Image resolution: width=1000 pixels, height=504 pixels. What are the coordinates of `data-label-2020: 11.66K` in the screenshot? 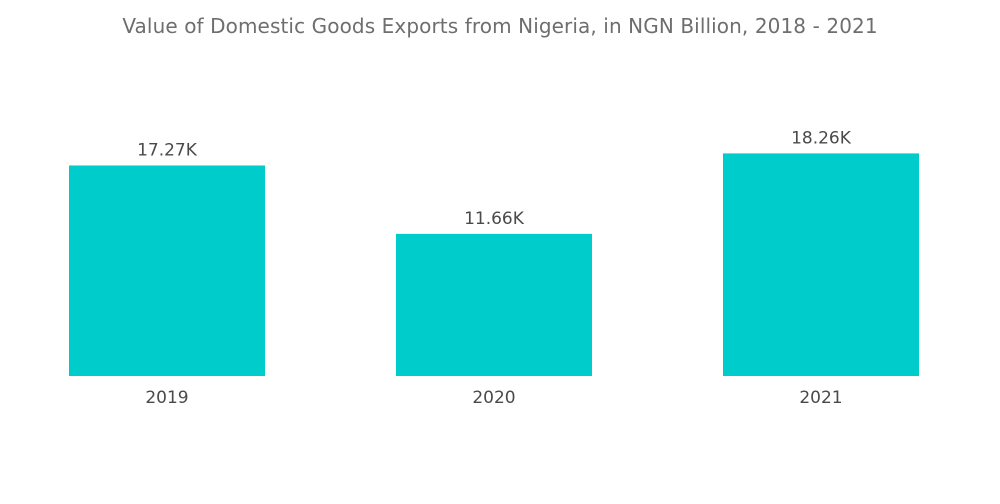 It's located at (494, 219).